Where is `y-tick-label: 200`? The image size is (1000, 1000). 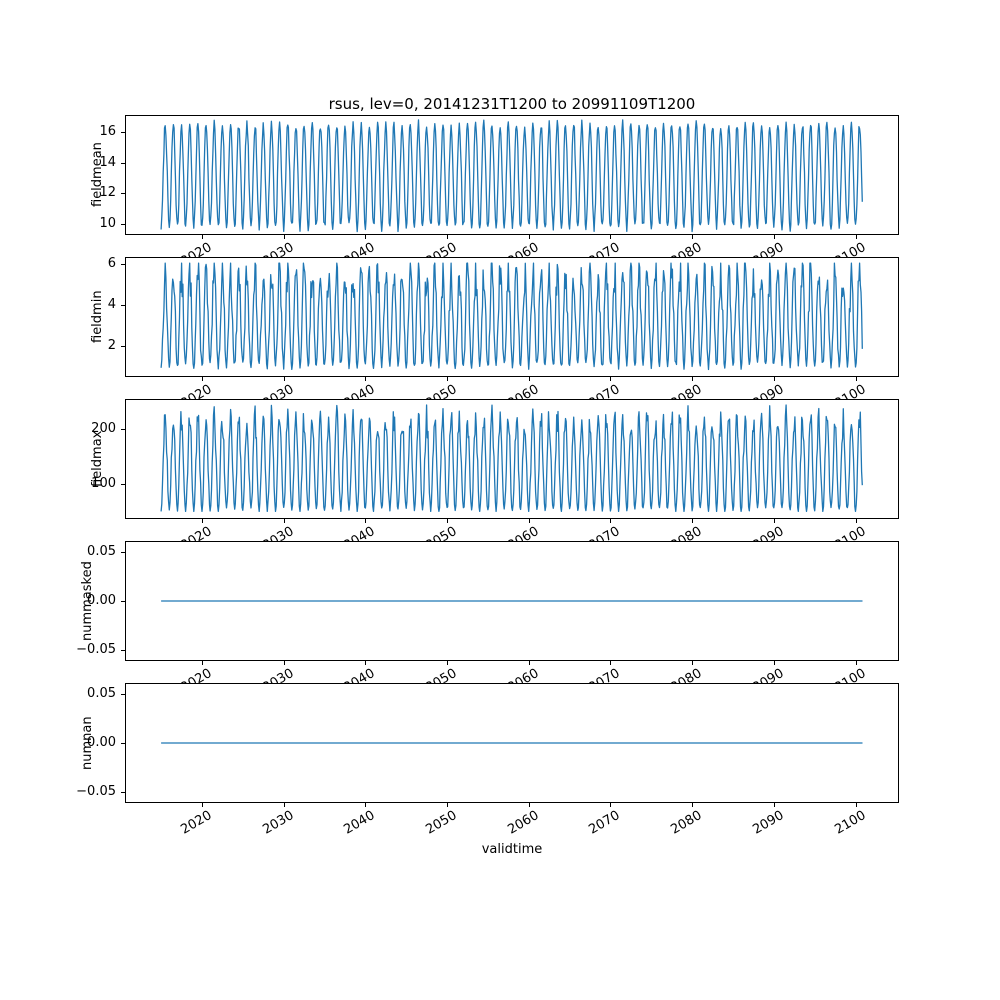
y-tick-label: 200 is located at coordinates (103, 428).